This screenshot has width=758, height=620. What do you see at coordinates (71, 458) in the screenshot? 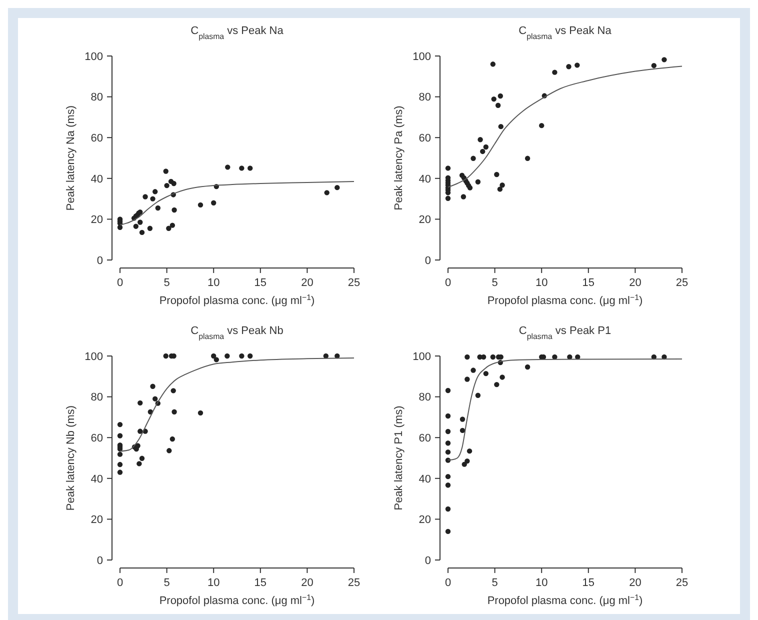
I see `y-axis-title: Peak latency Nb (ms)` at bounding box center [71, 458].